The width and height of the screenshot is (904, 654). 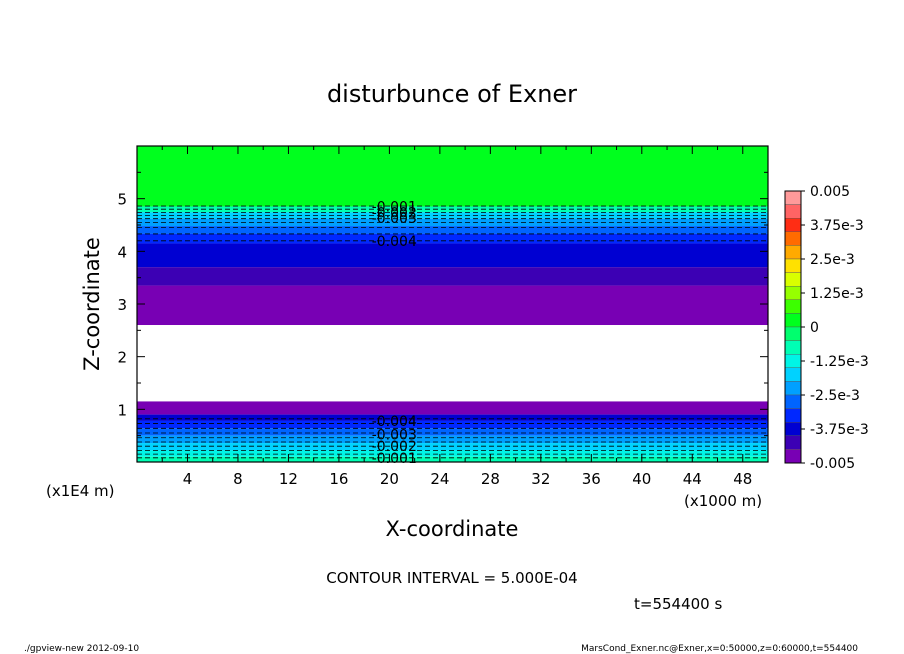 What do you see at coordinates (288, 479) in the screenshot?
I see `x-tick-label: 12` at bounding box center [288, 479].